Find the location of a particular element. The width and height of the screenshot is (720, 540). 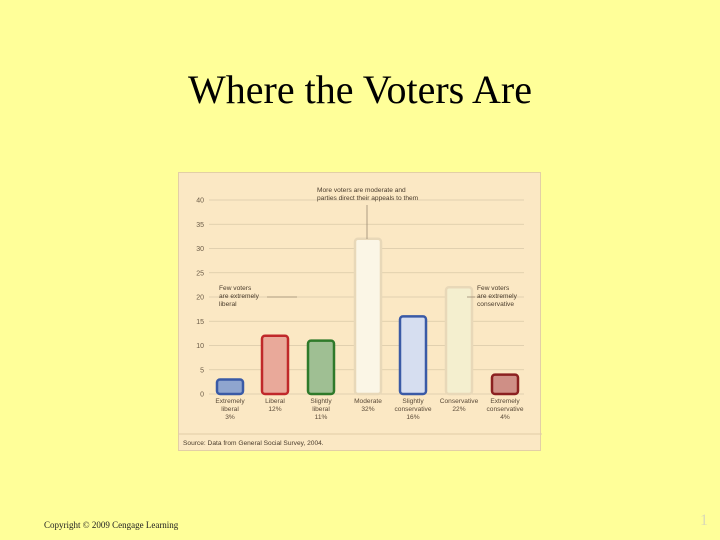

x-category-label: Liberal 12% is located at coordinates (275, 405).